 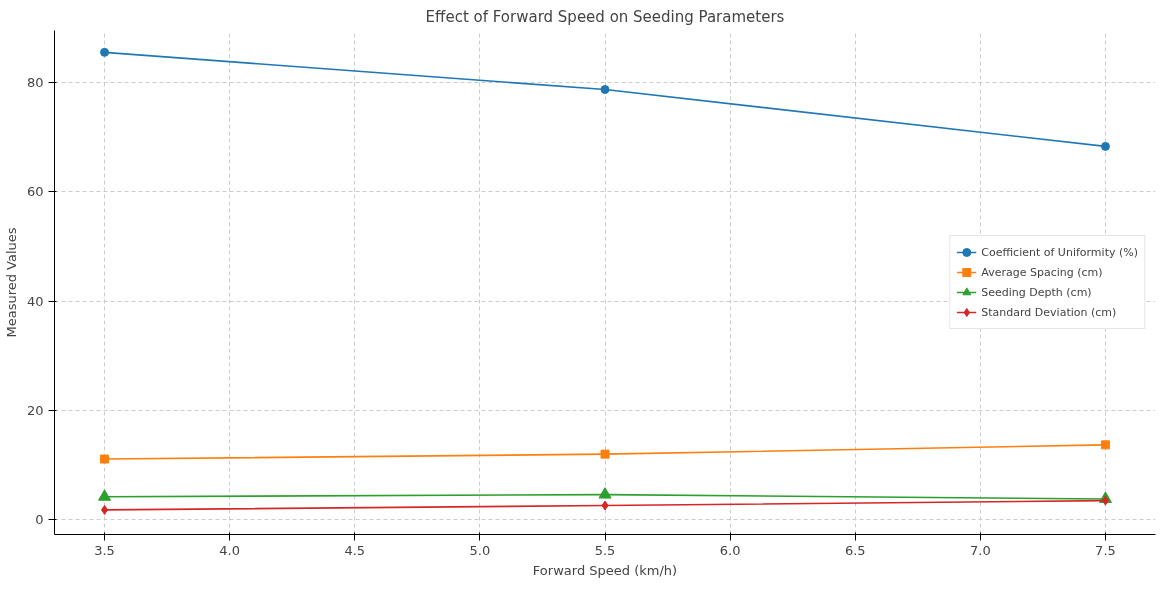 What do you see at coordinates (35, 301) in the screenshot?
I see `y-tick-label: 40` at bounding box center [35, 301].